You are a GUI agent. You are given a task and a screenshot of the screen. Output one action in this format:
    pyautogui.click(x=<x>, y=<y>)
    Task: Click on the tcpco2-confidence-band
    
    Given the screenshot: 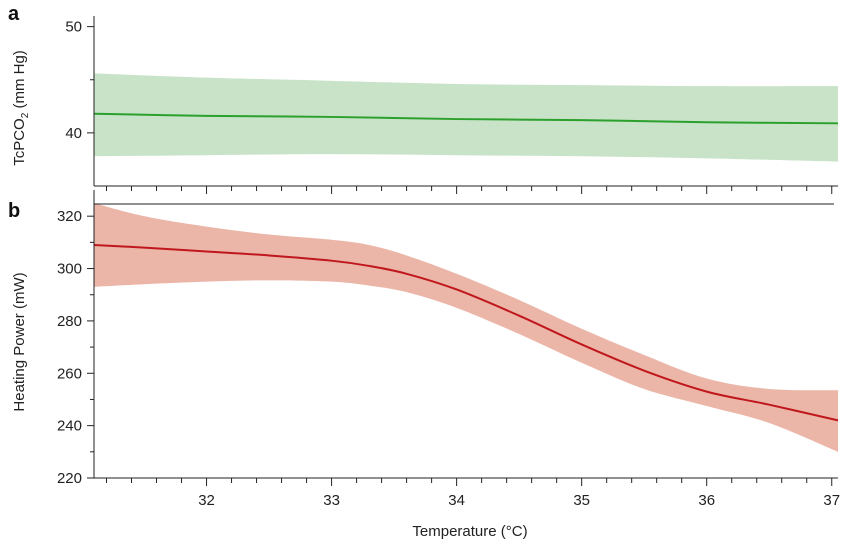 What is the action you would take?
    pyautogui.click(x=466, y=117)
    